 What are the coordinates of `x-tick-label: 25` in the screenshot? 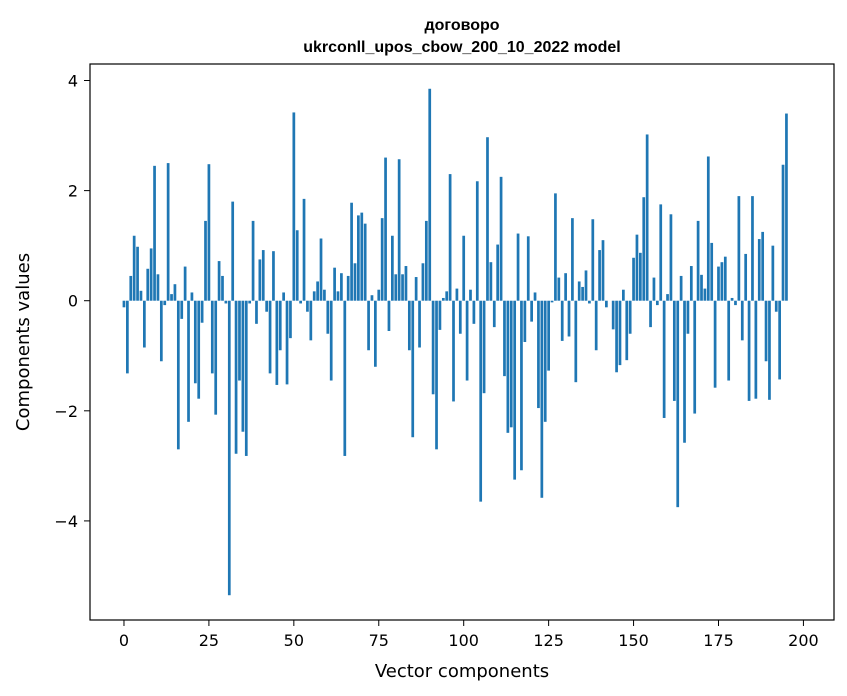 It's located at (209, 640).